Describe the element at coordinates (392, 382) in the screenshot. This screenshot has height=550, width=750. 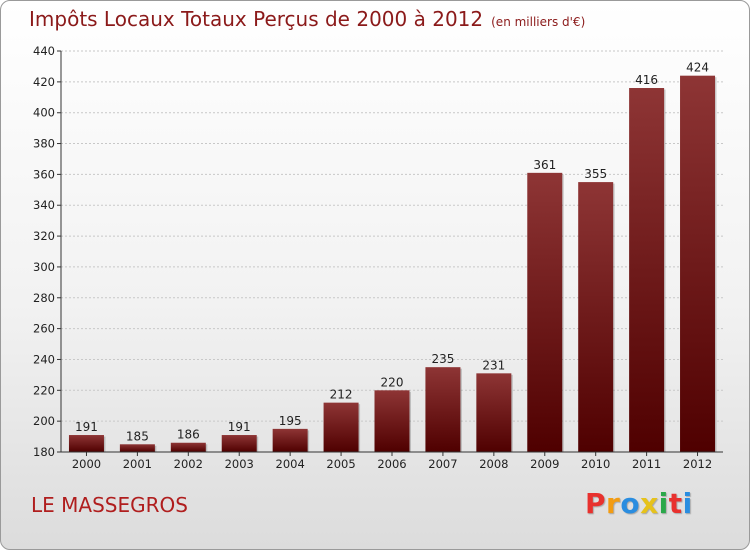
I see `value-label: 220` at that location.